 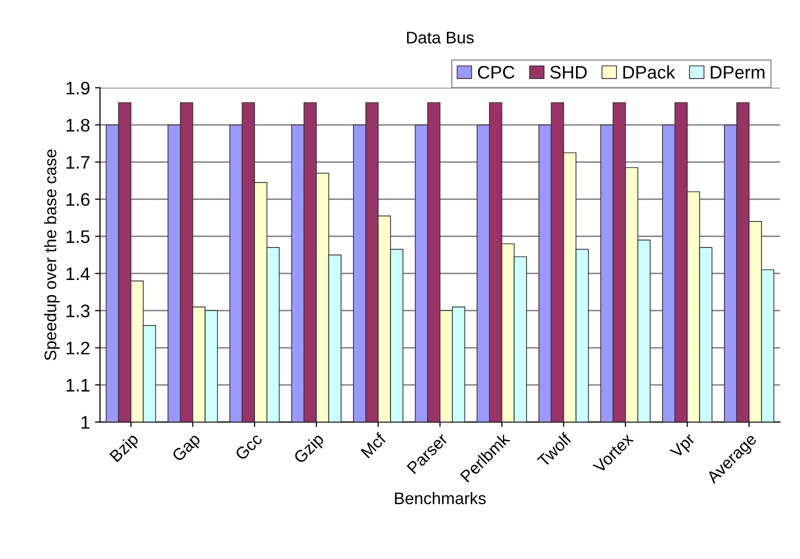 I want to click on legend-label: CPC, so click(x=496, y=72).